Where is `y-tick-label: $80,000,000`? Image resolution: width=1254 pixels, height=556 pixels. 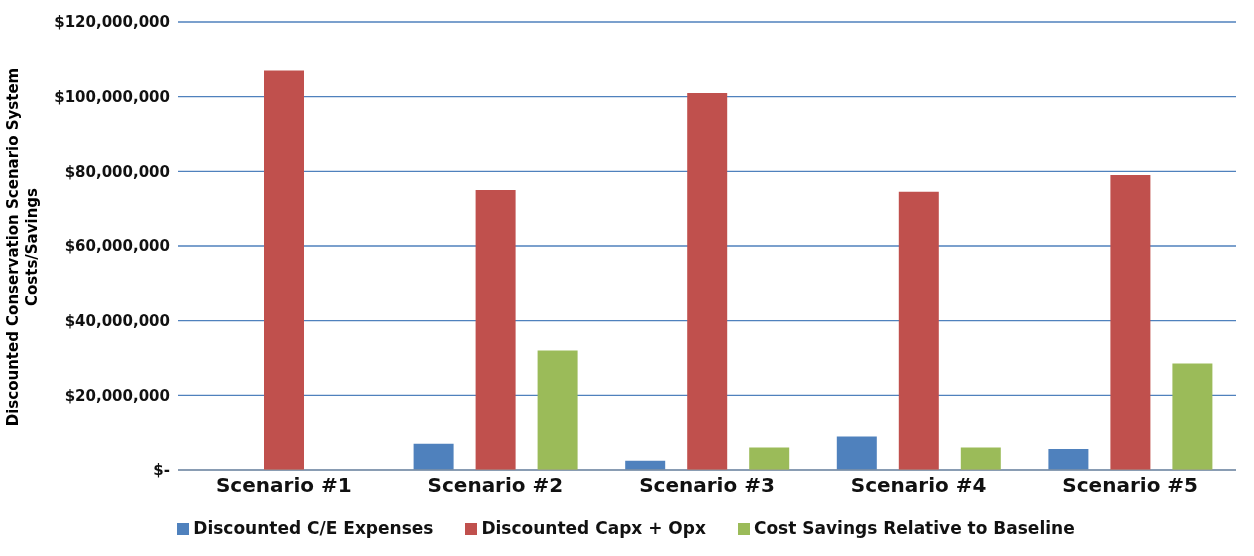
y-tick-label: $80,000,000 is located at coordinates (117, 171).